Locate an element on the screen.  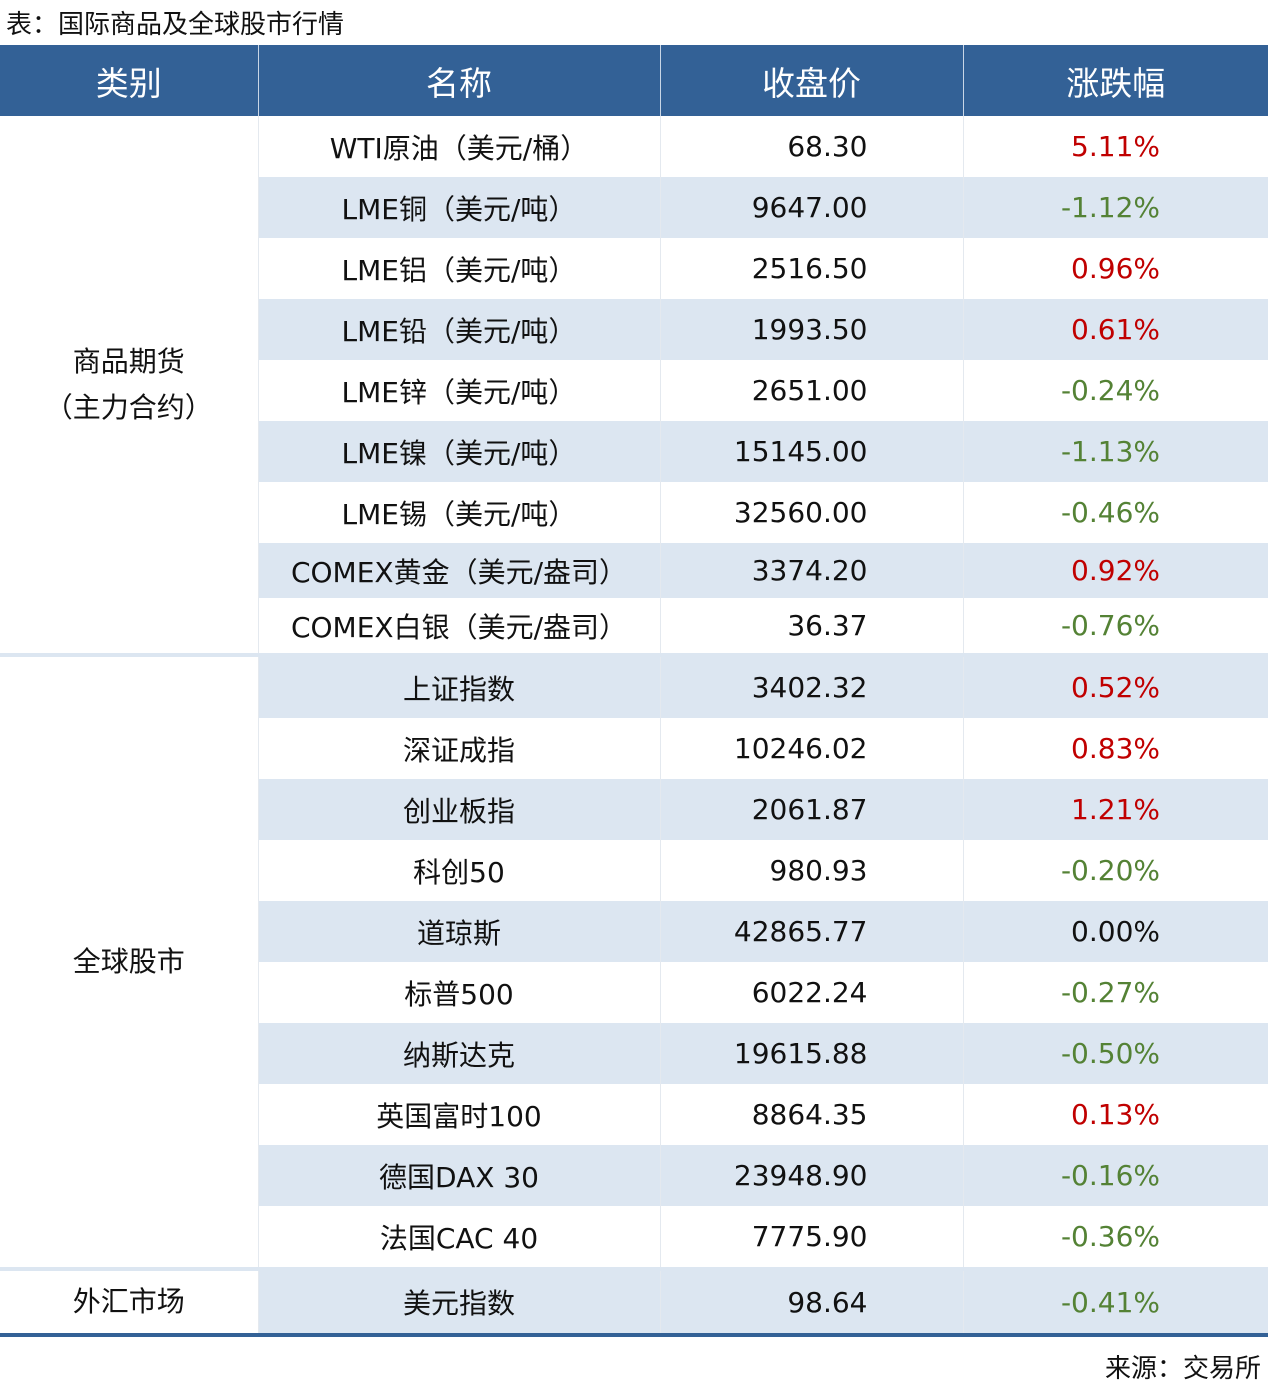
price-cell: 2061.87 is located at coordinates (812, 809).